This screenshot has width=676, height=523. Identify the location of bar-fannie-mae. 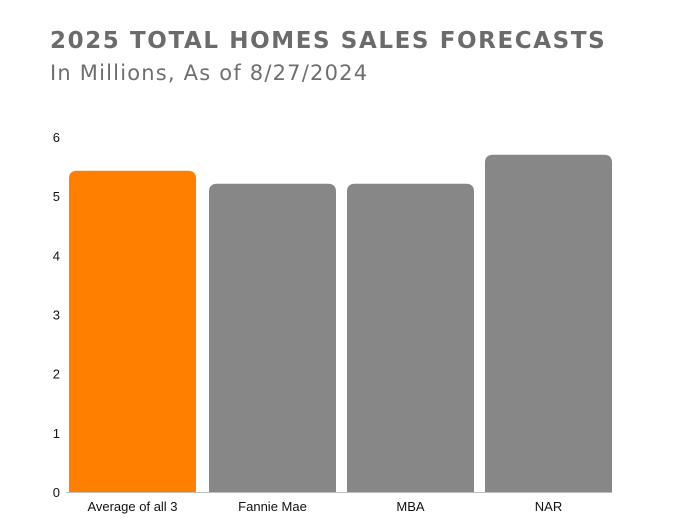
(272, 337).